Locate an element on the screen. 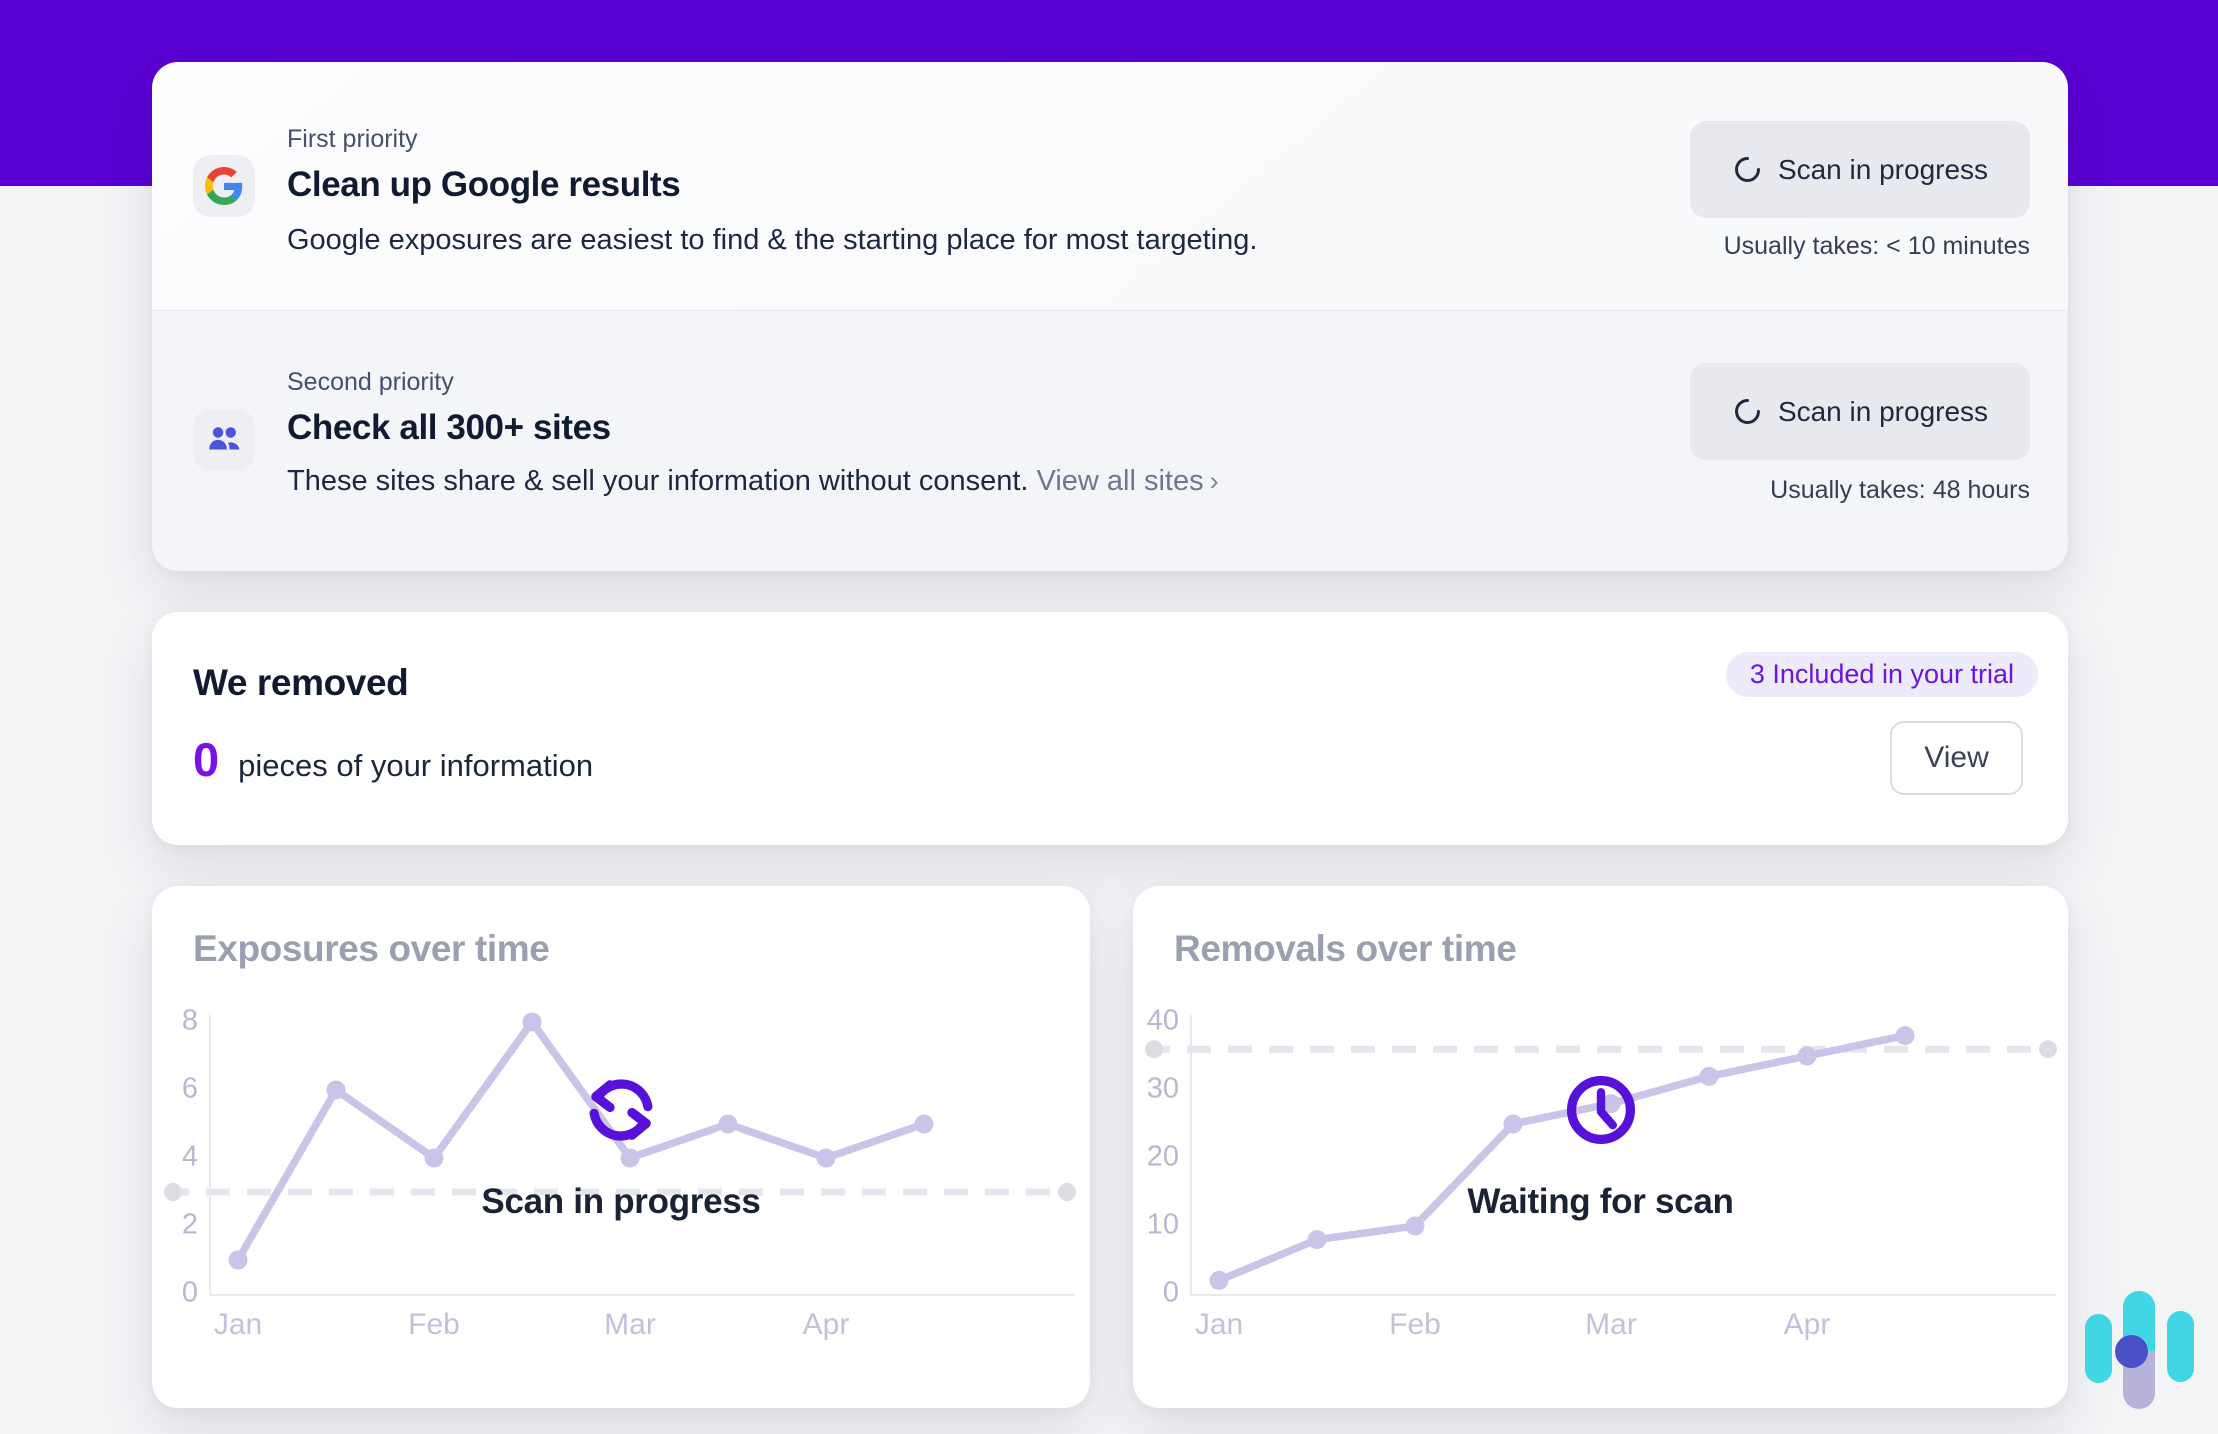 Image resolution: width=2218 pixels, height=1434 pixels. removed-count-line: 0 pieces of your information is located at coordinates (393, 759).